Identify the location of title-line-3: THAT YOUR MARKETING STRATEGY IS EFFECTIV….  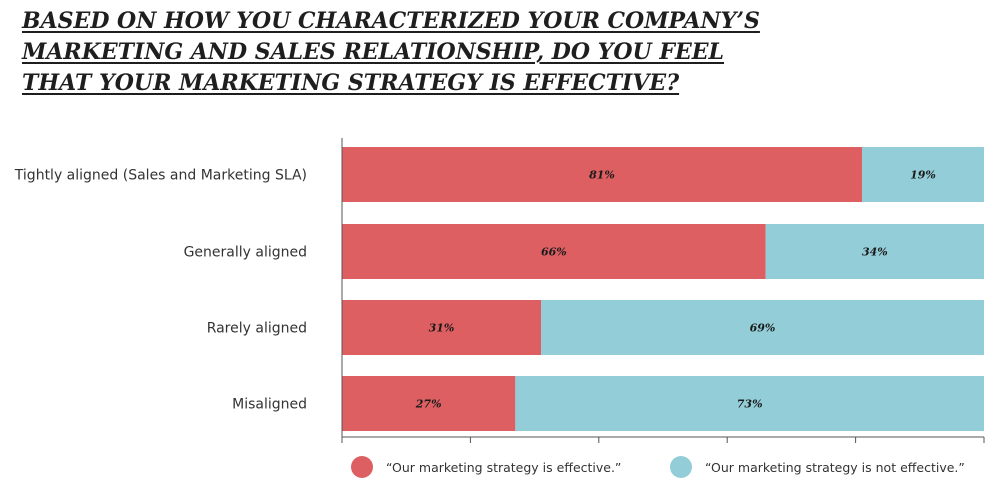
(351, 83).